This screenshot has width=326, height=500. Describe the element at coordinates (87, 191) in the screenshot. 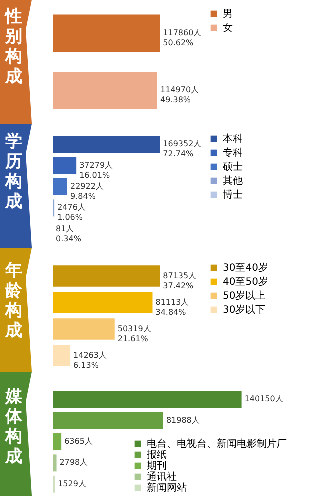

I see `data-label: 22922人 9.84%` at that location.